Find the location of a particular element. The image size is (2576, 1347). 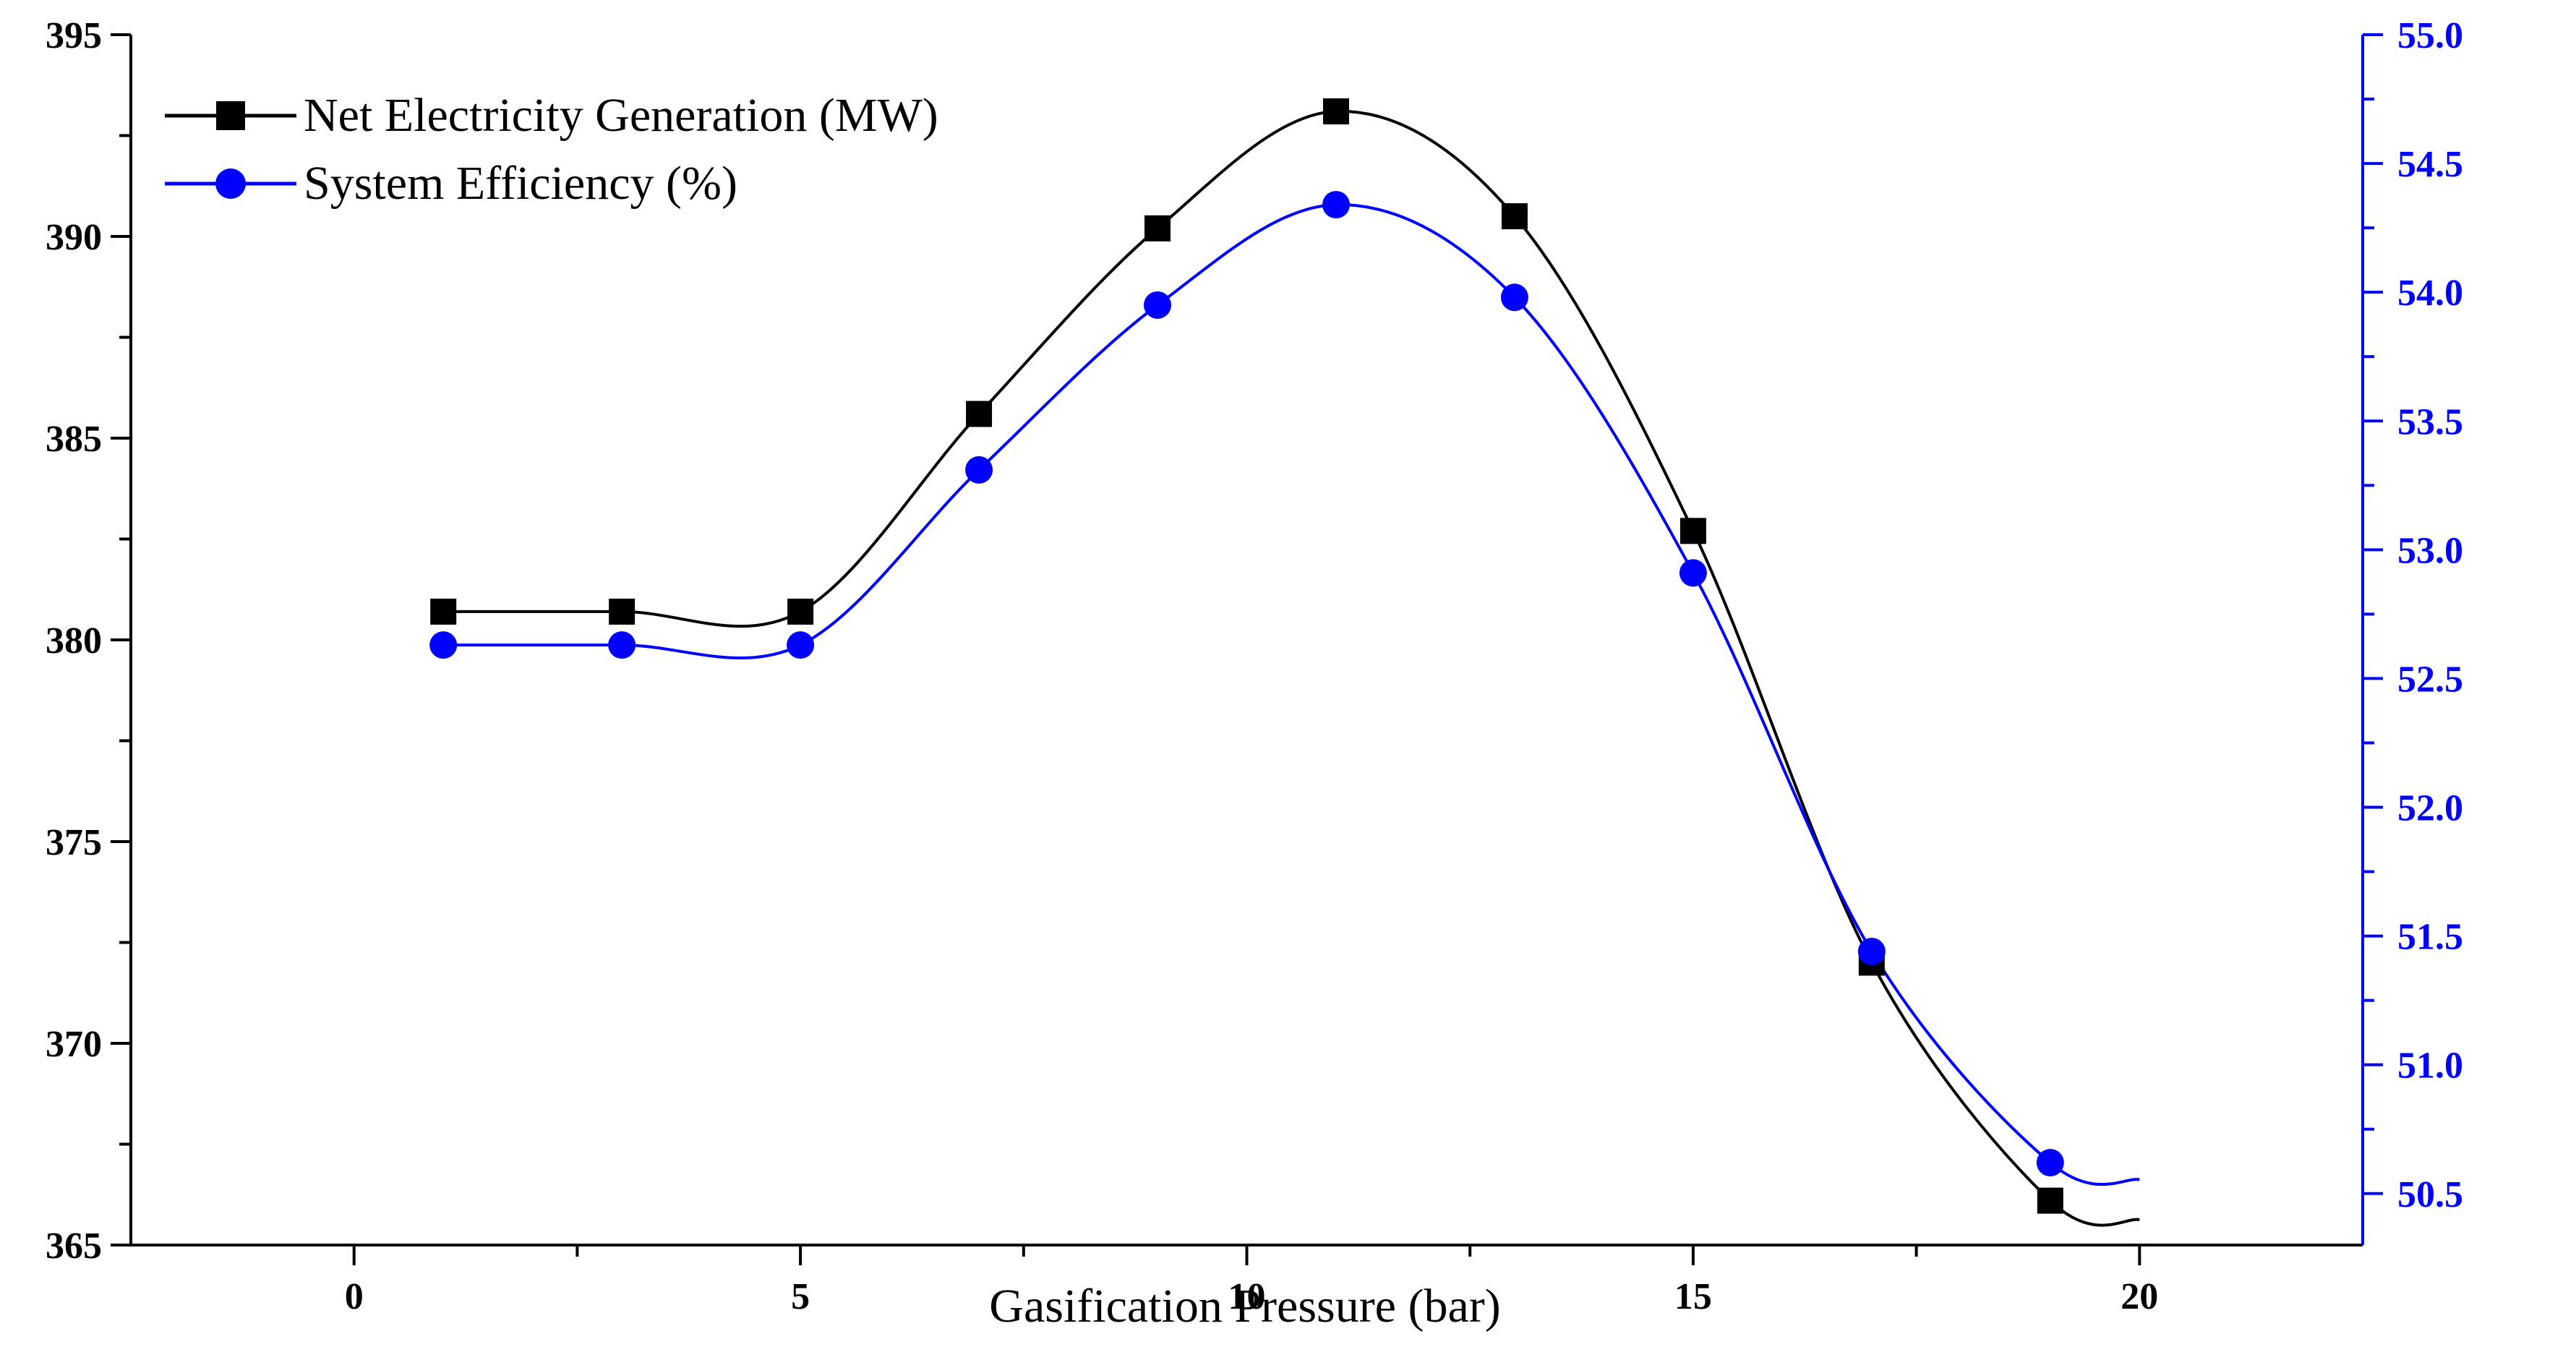

right-y-tick-label: 54.0 is located at coordinates (2430, 293).